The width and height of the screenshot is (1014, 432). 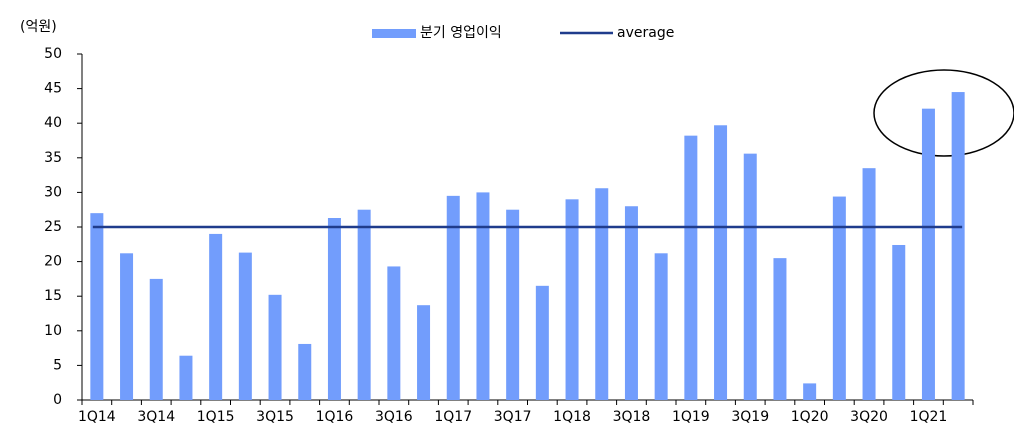 What do you see at coordinates (53, 54) in the screenshot?
I see `y-tick-label: 50` at bounding box center [53, 54].